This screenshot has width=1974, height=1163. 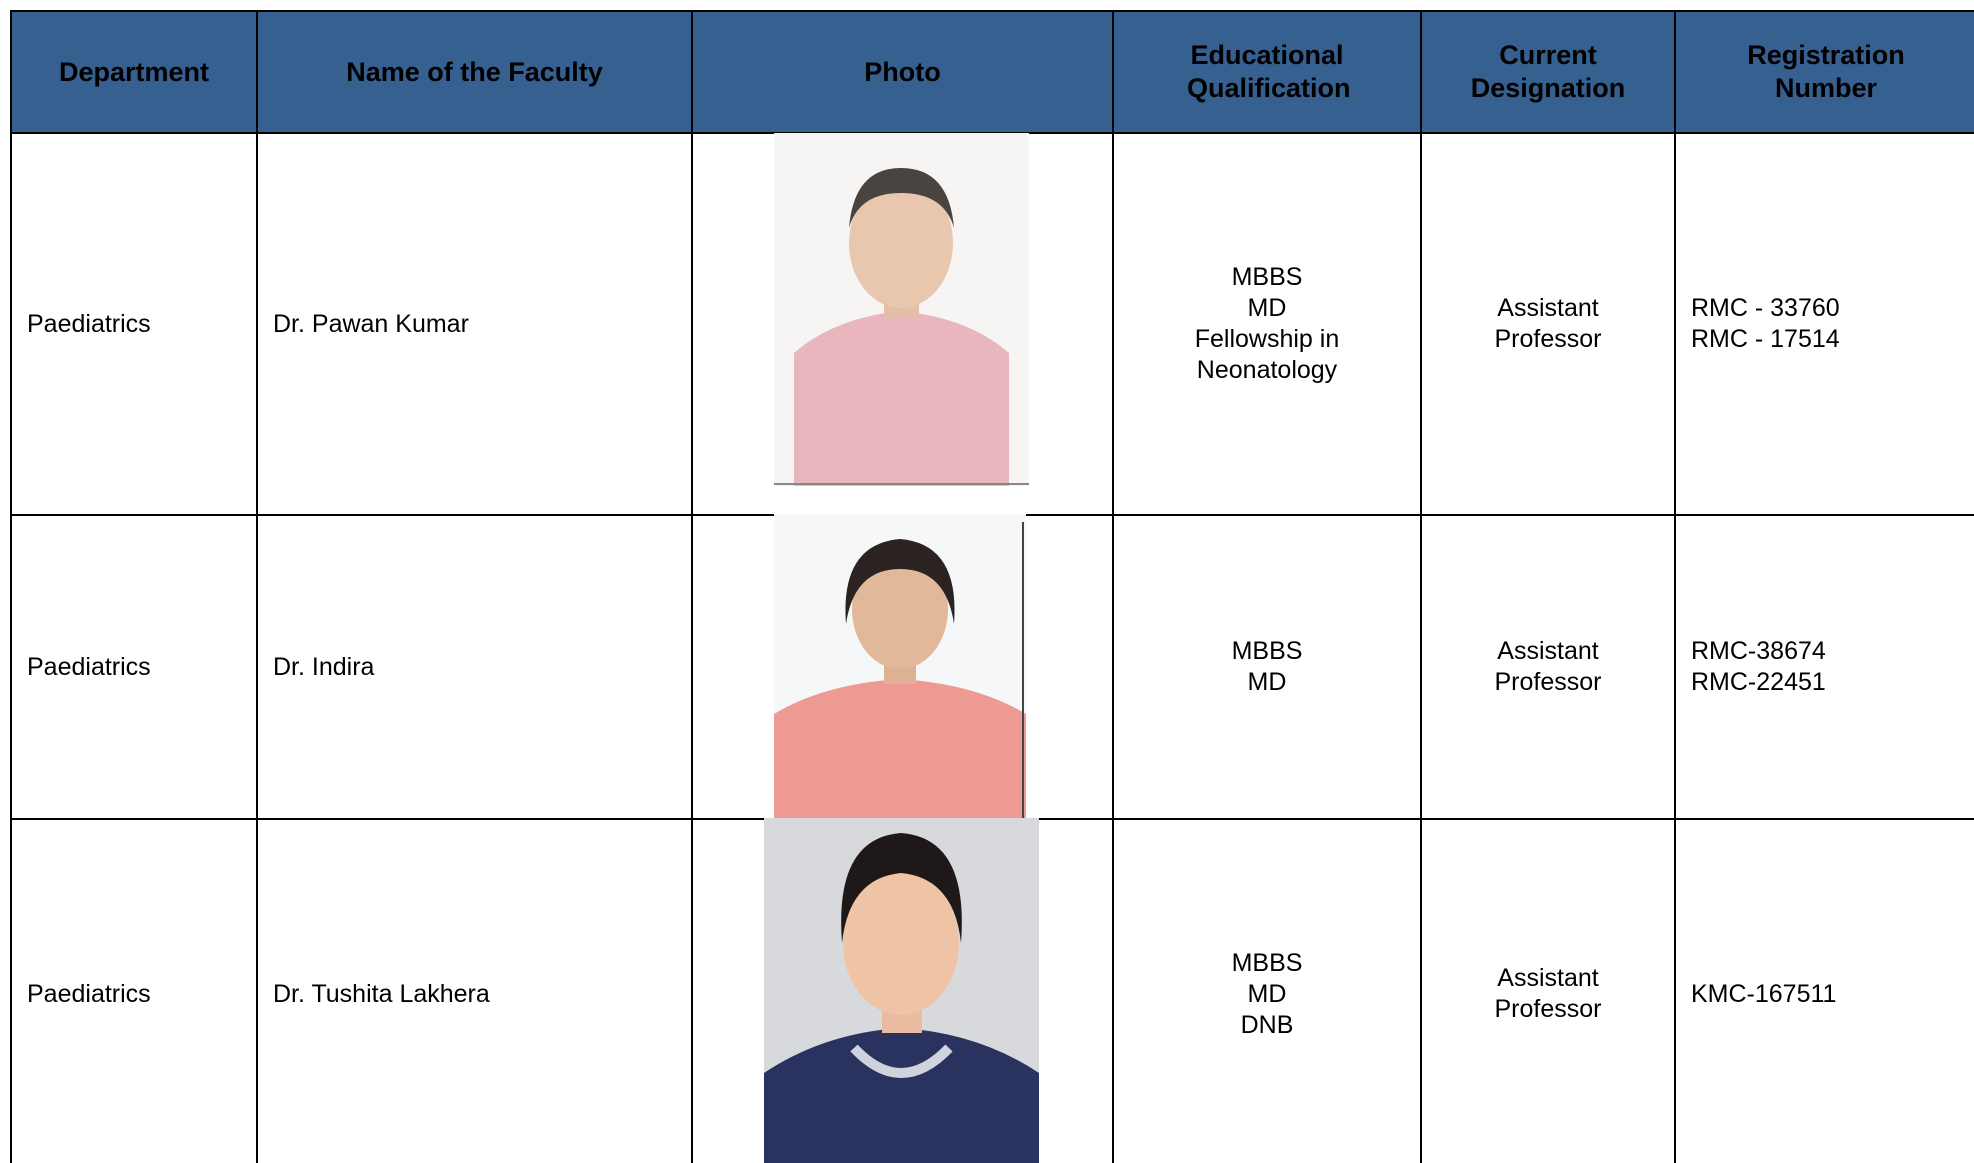 I want to click on column-header: Current Designation, so click(x=1548, y=71).